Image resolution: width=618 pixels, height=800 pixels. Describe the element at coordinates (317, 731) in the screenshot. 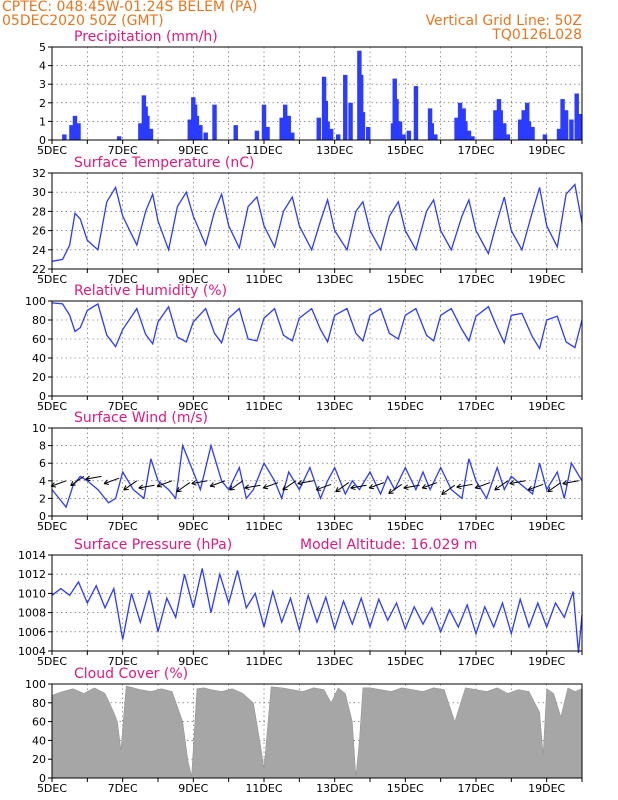

I see `cloud-cover-frame` at that location.